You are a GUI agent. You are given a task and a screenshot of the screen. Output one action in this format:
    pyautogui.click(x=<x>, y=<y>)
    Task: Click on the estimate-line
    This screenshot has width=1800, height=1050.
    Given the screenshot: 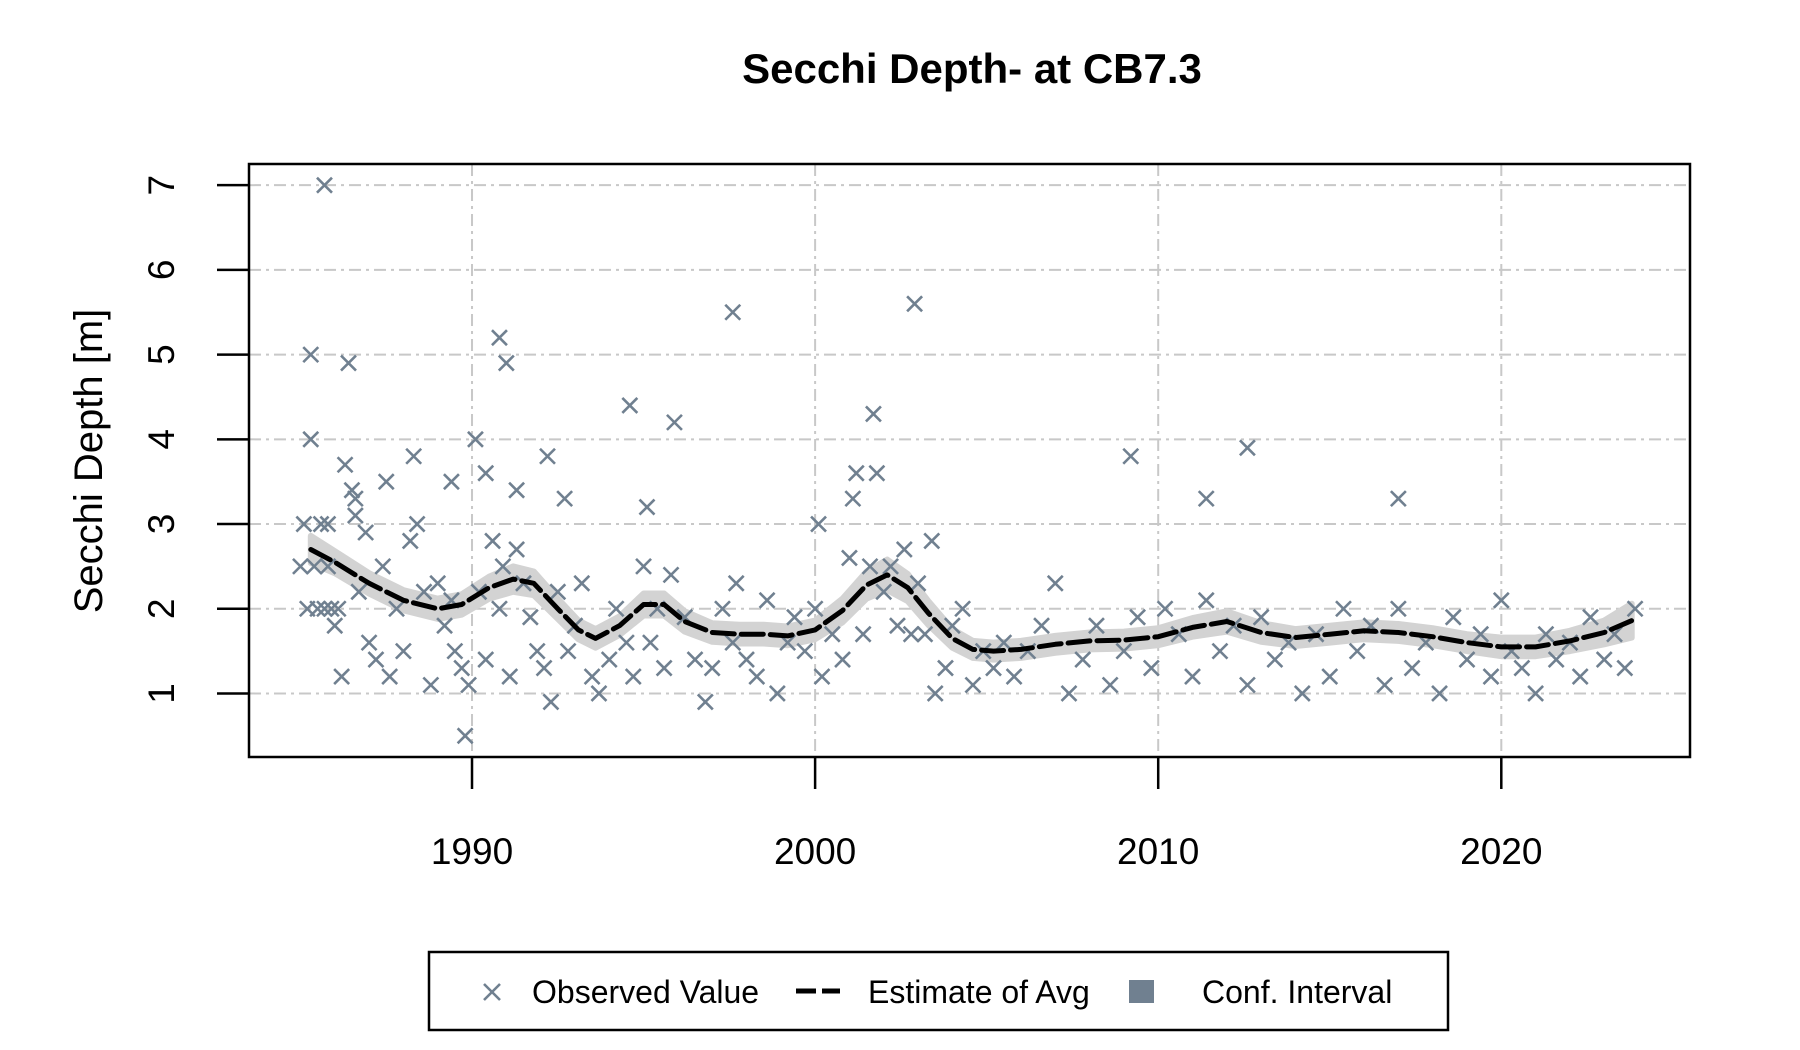 What is the action you would take?
    pyautogui.click(x=971, y=600)
    